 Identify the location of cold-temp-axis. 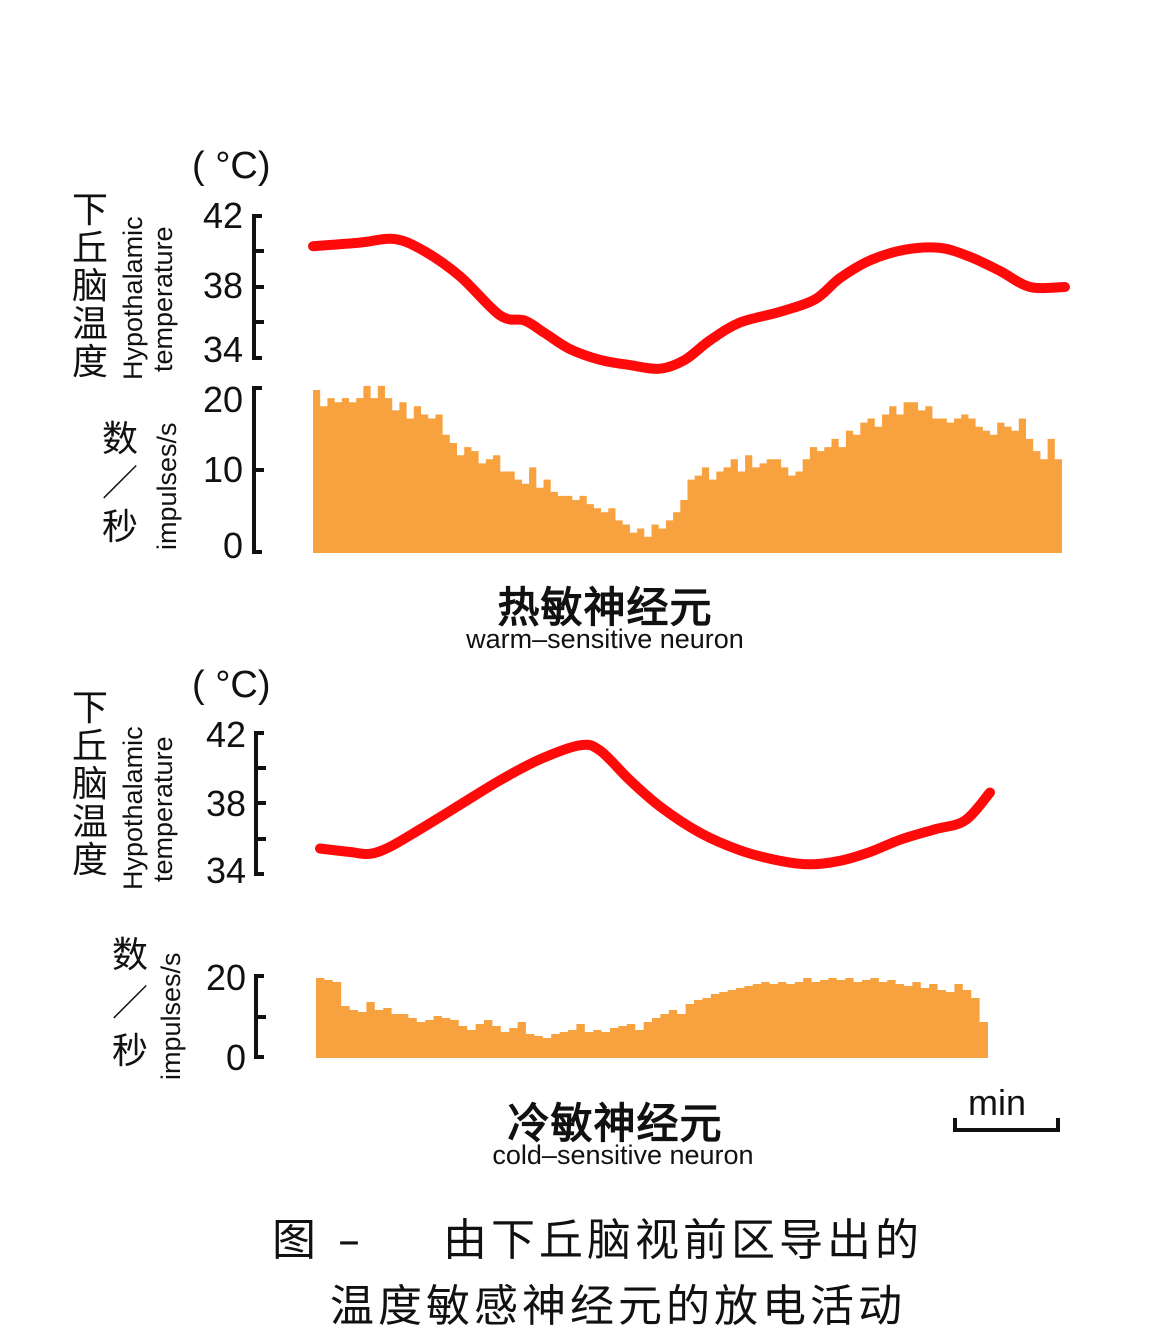
(260, 803).